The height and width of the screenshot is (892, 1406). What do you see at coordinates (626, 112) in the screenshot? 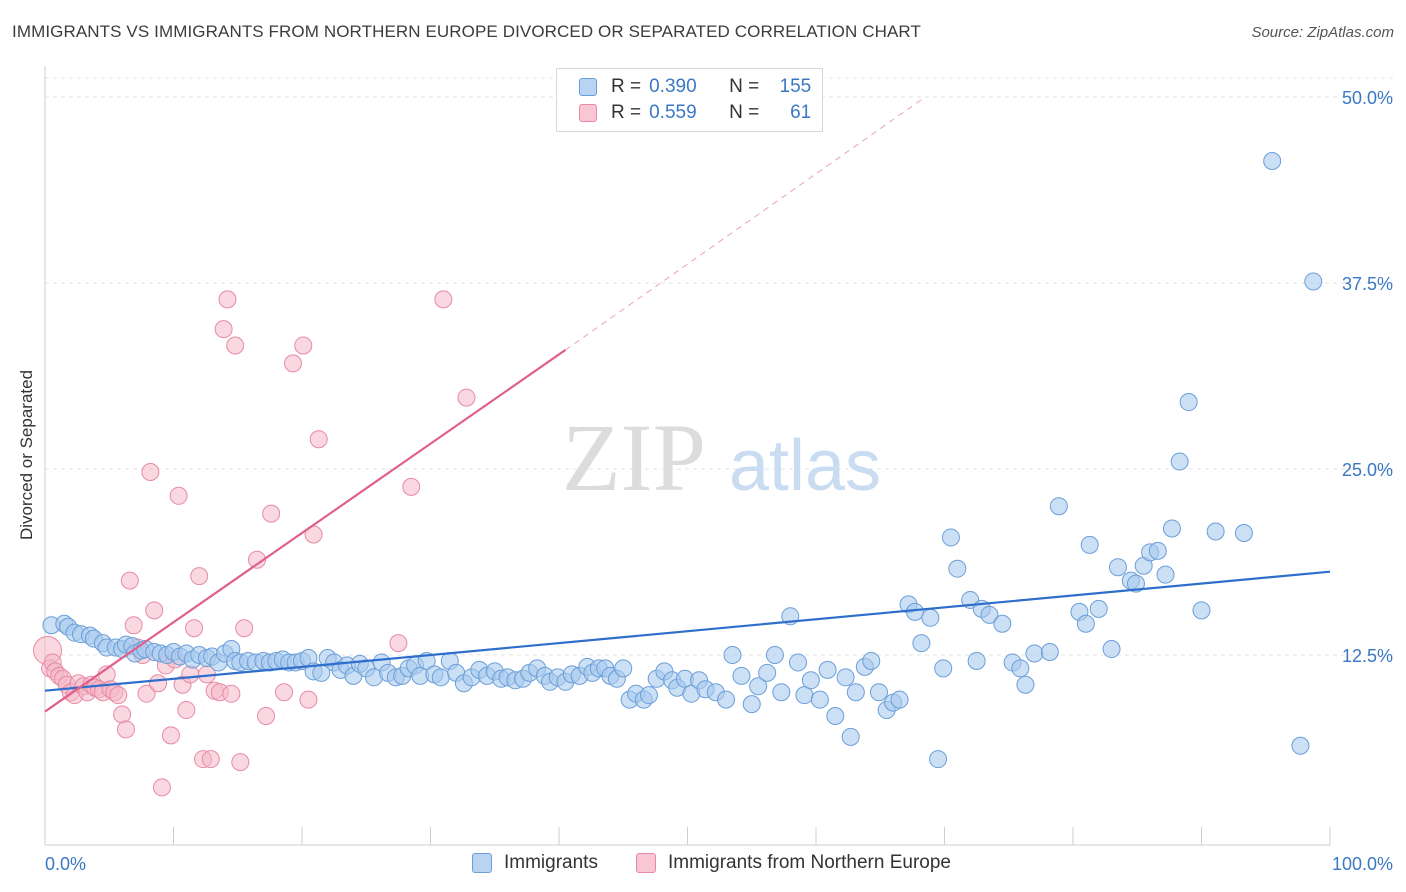
I see `legend-r-label: R =` at bounding box center [626, 112].